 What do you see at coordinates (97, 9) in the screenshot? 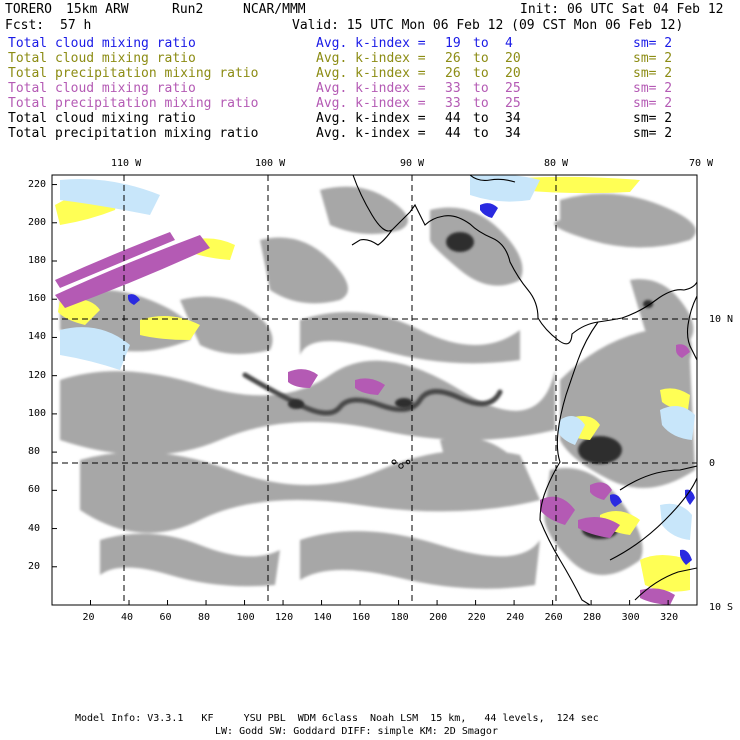
I see `model-resolution: 15km ARW` at bounding box center [97, 9].